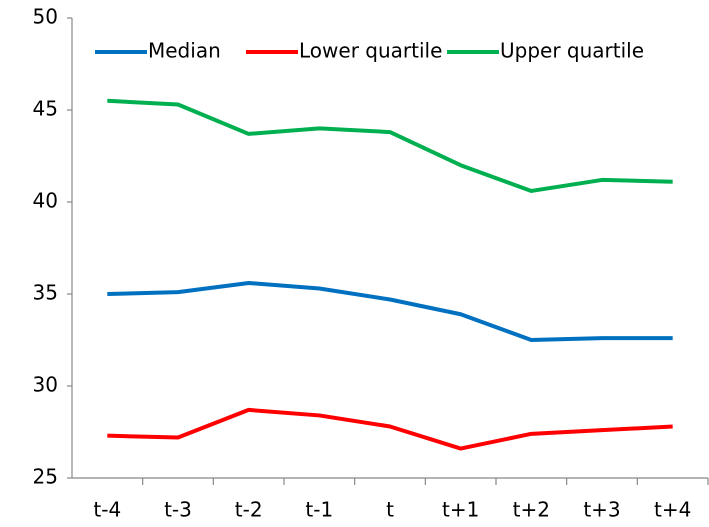 Image resolution: width=709 pixels, height=527 pixels. Describe the element at coordinates (572, 51) in the screenshot. I see `legend-label: Upper quartile` at that location.